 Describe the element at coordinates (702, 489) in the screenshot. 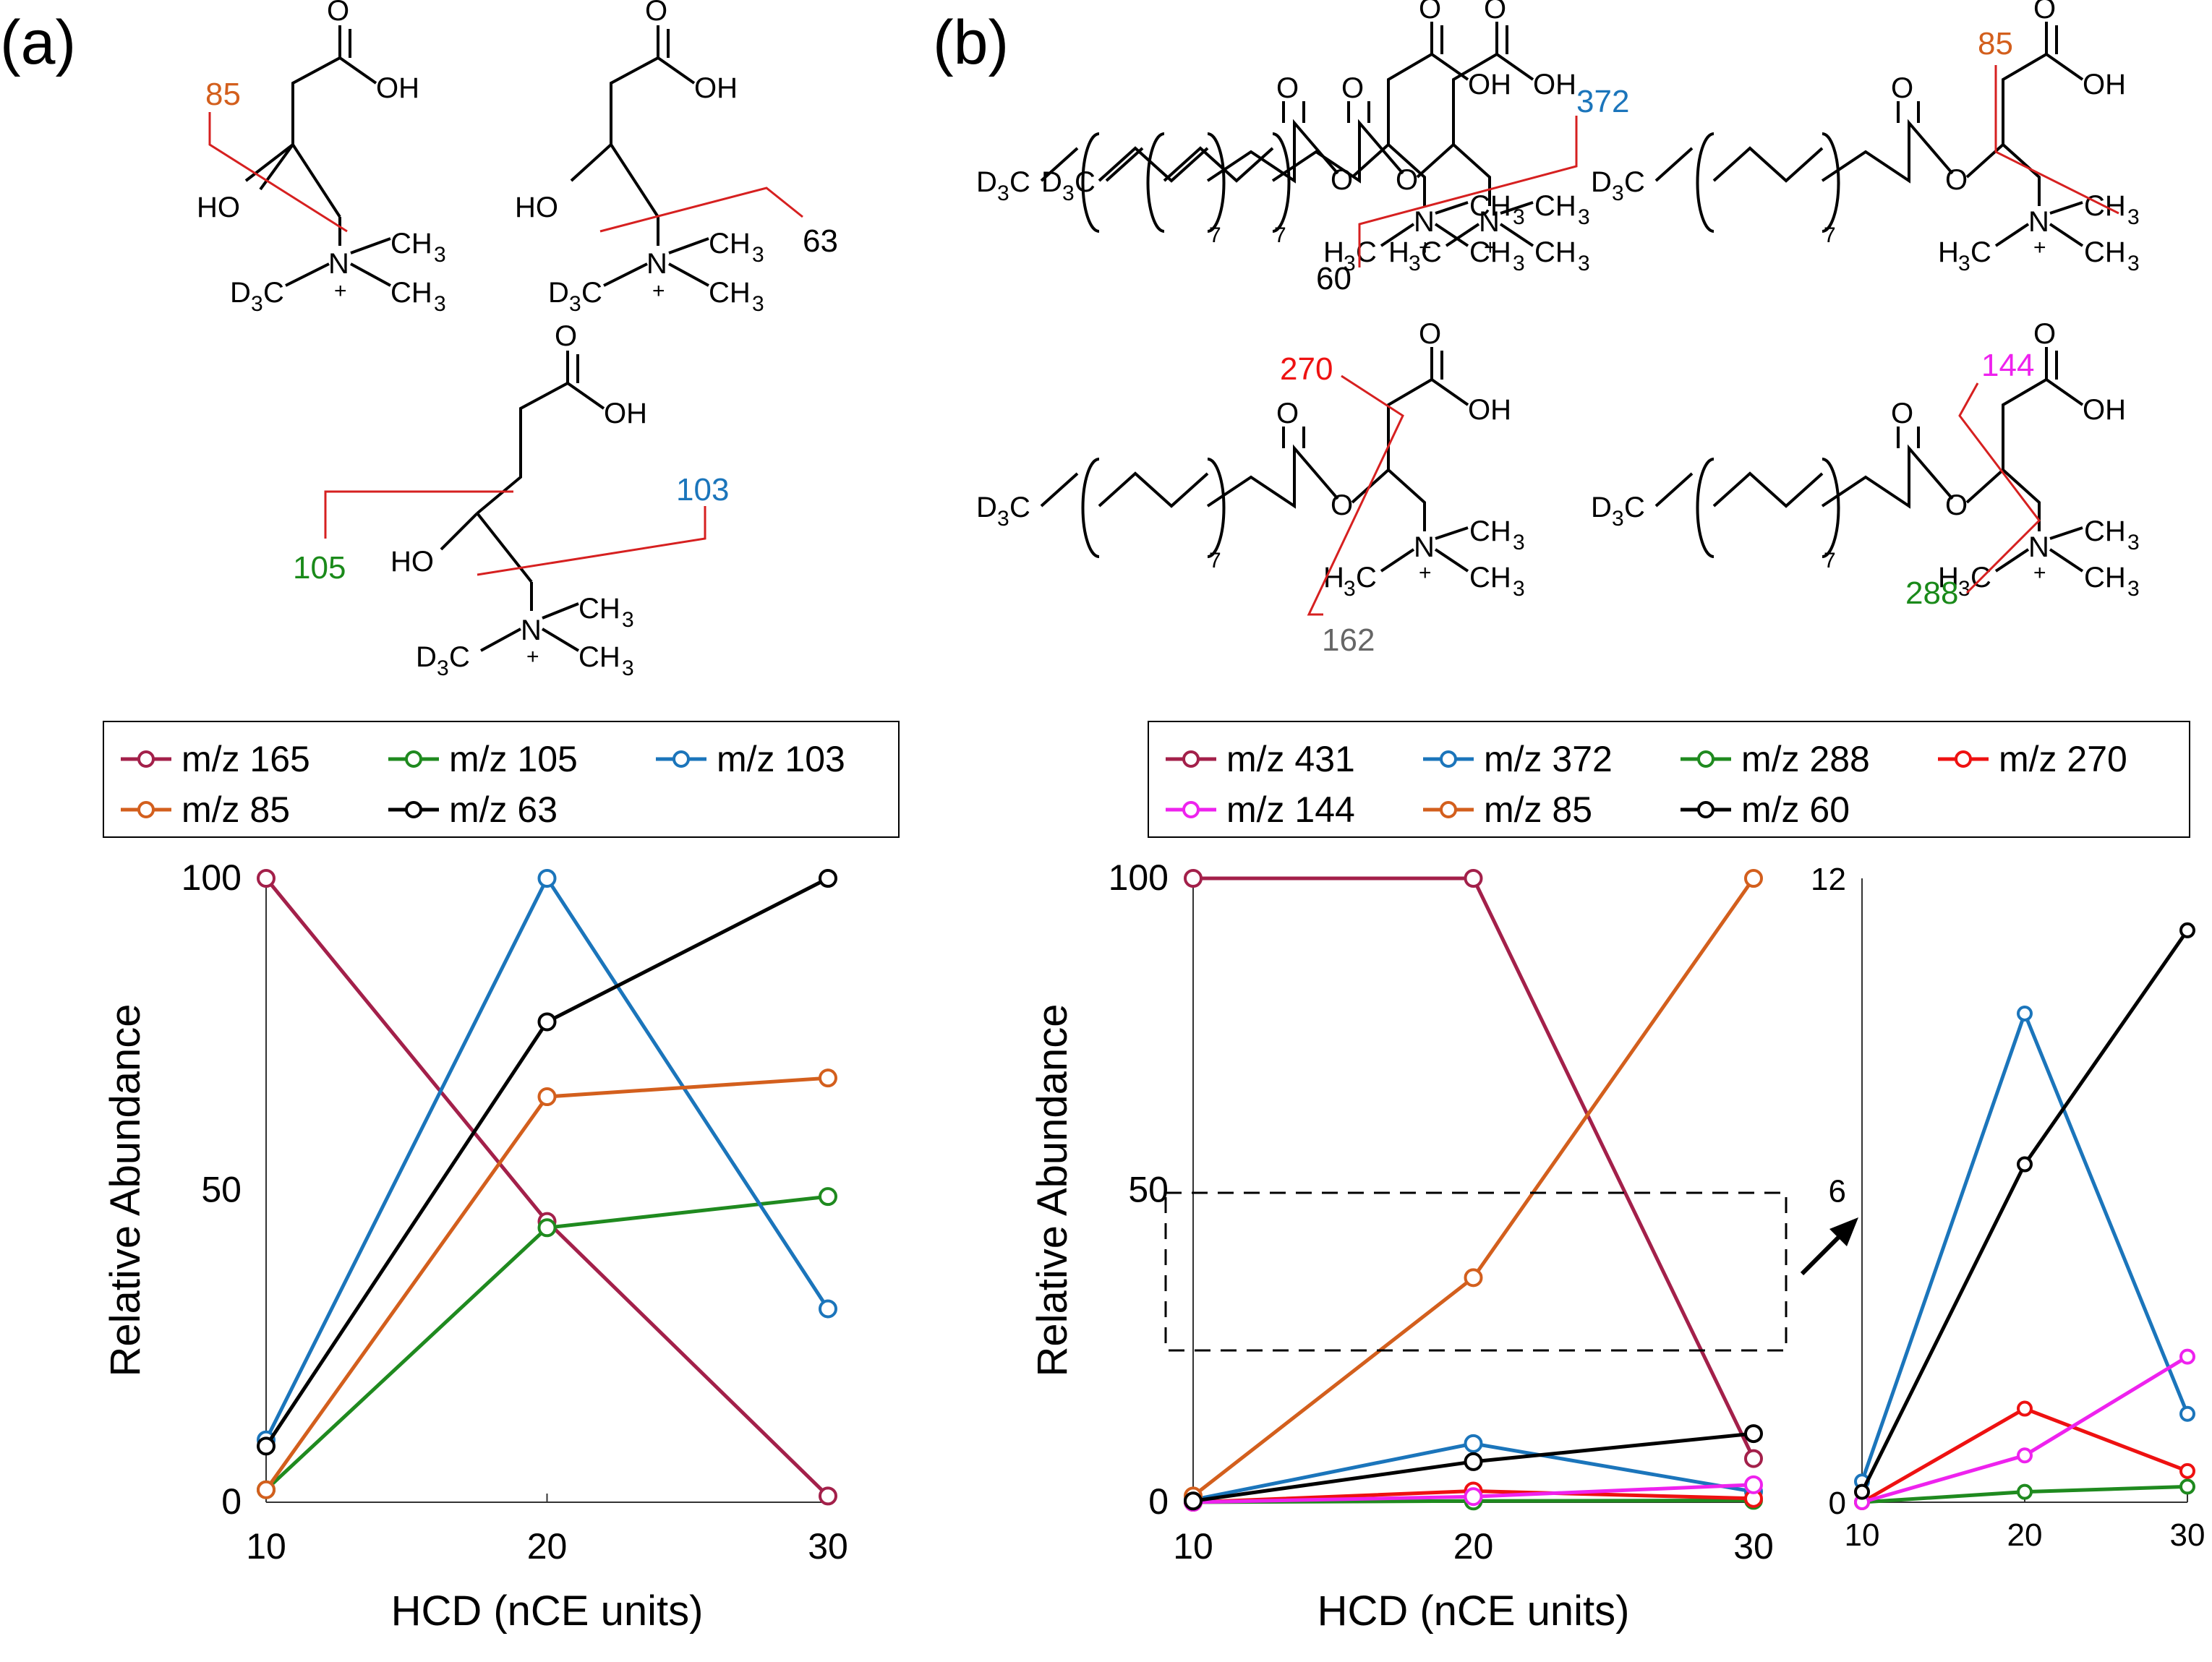

I see `fragment-label-103: 103` at that location.